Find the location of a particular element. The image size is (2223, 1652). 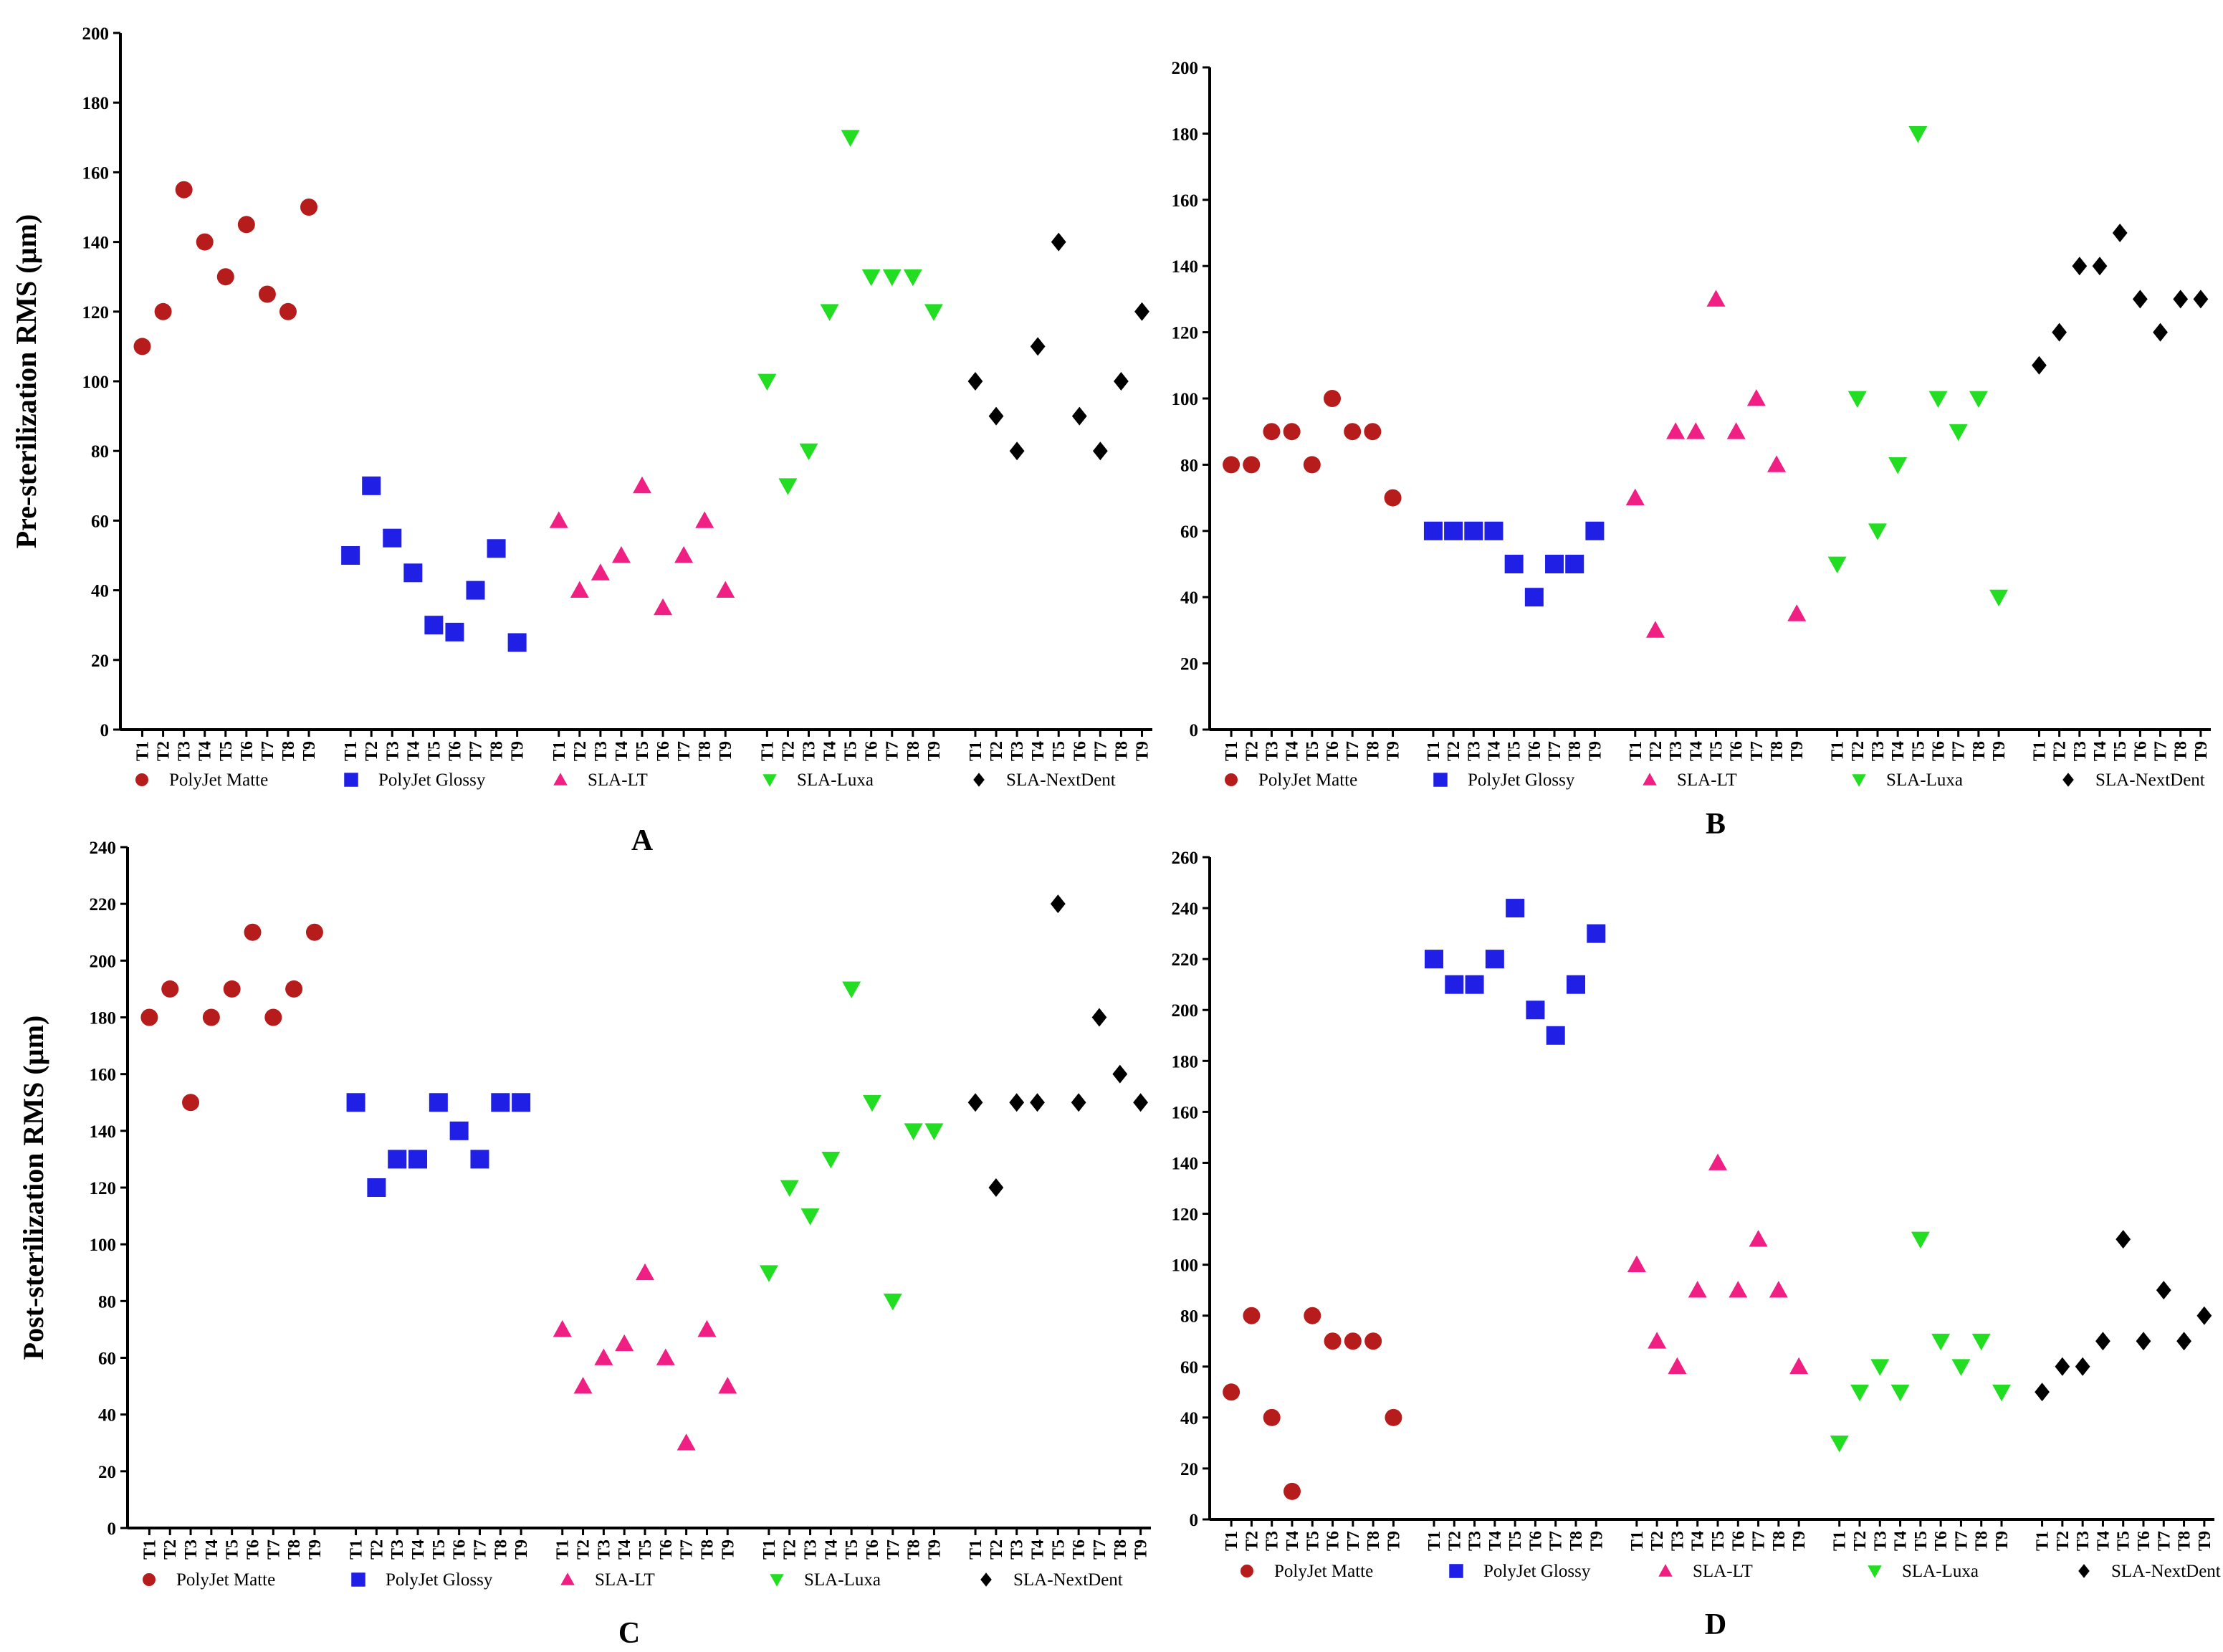

data-point-polyjet-matte-t6 is located at coordinates (1333, 398).